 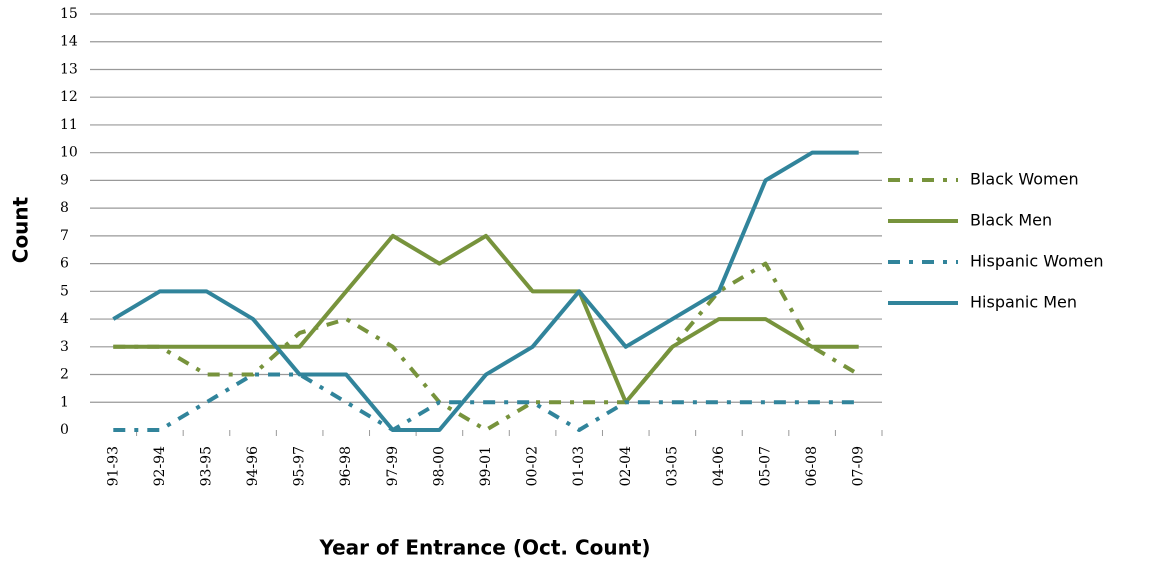 I want to click on x-tick-label: 95-97, so click(x=300, y=466).